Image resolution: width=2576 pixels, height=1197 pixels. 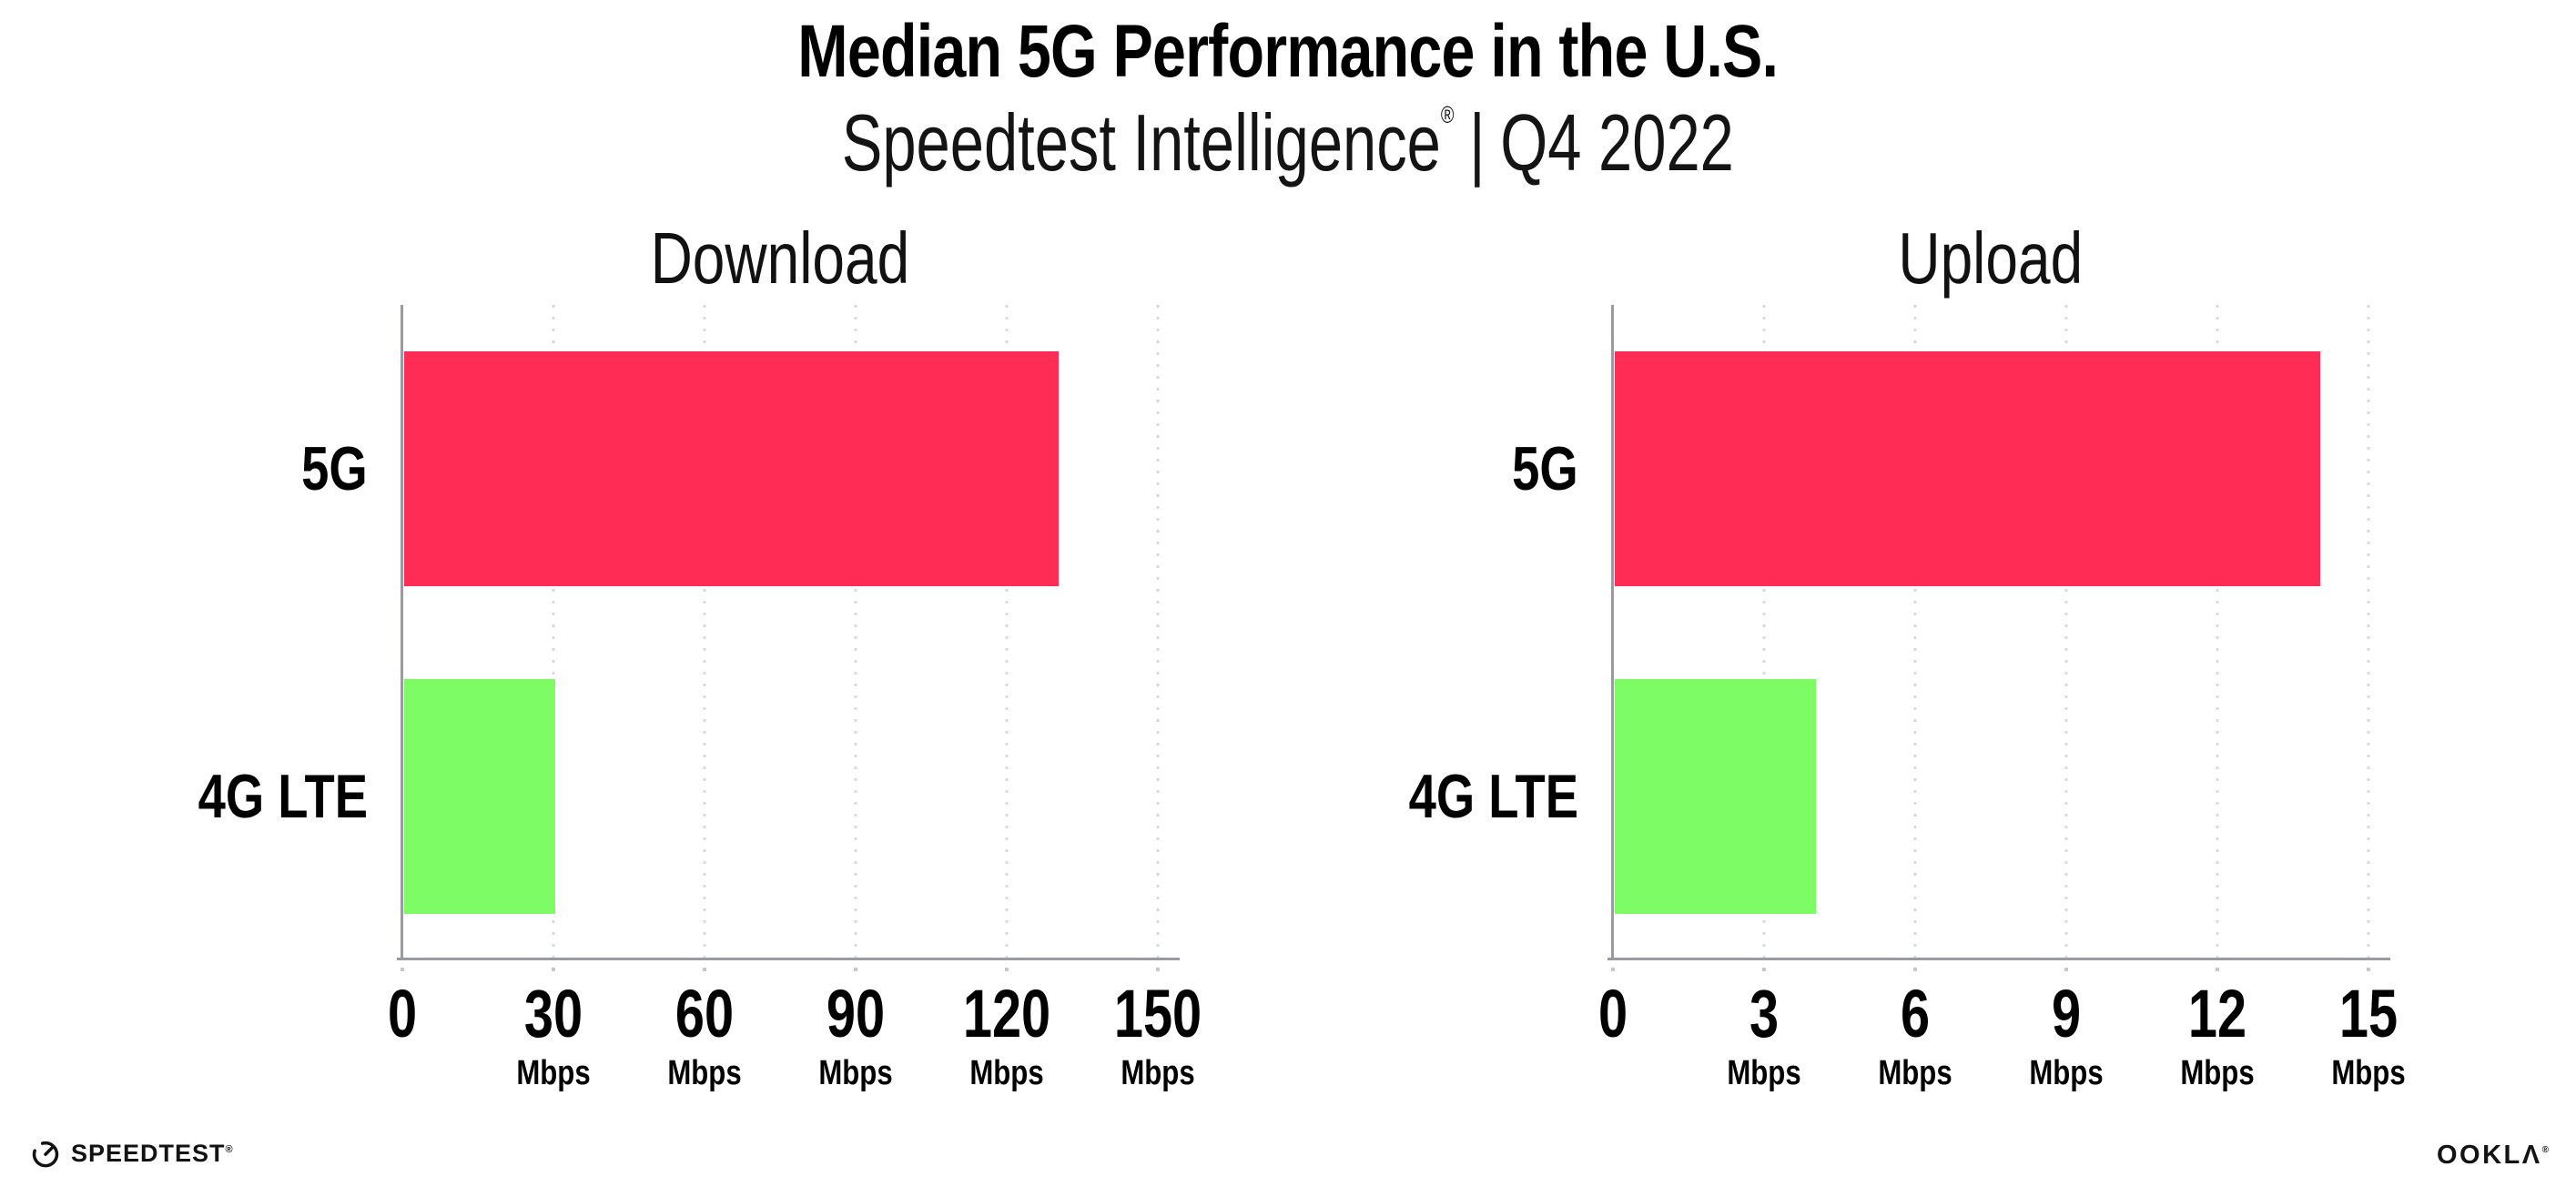 I want to click on registered-mark: ®, so click(x=1448, y=115).